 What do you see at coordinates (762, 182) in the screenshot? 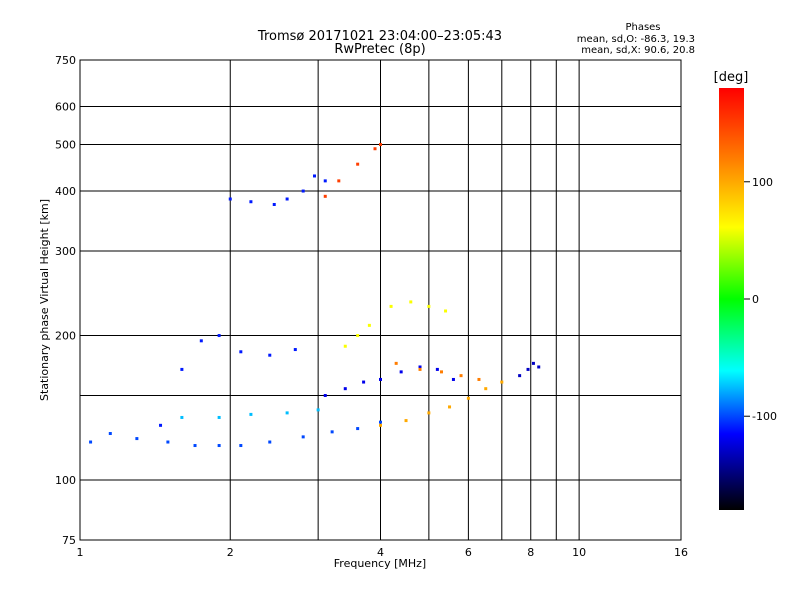
I see `colorbar-tick-label: 100` at bounding box center [762, 182].